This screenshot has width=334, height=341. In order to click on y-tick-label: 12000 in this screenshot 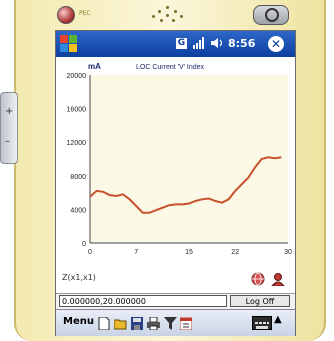, I will do `click(77, 143)`.